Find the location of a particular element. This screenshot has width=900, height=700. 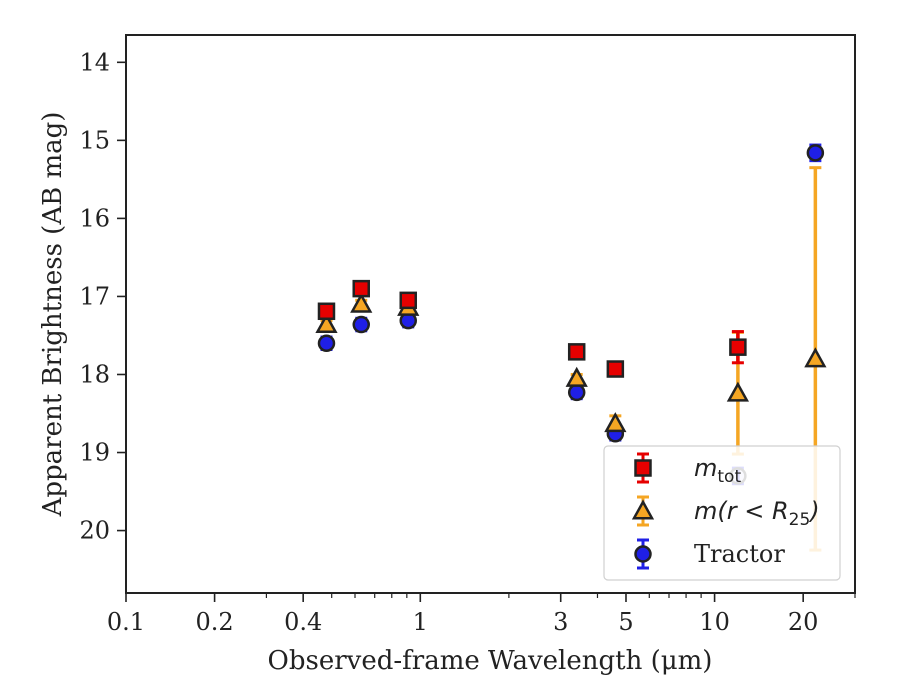

legend-label: mtot is located at coordinates (717, 470).